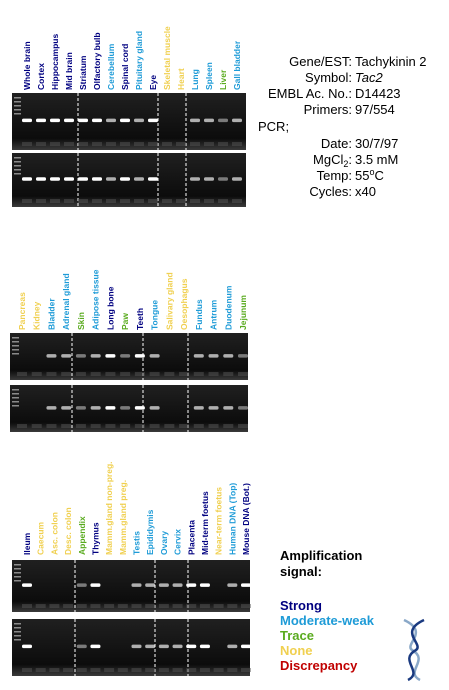 The image size is (449, 690). I want to click on info-label: MgCl2:, so click(332, 160).